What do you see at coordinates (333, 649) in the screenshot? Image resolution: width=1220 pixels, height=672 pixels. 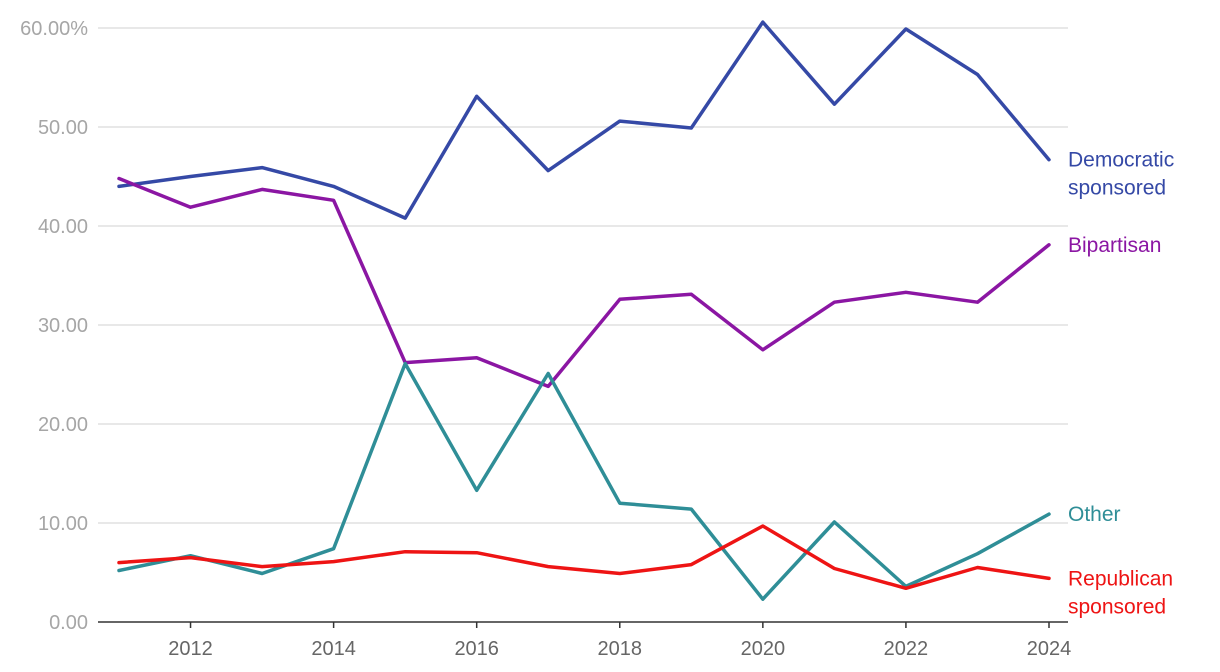 I see `x-tick-label: 2014` at bounding box center [333, 649].